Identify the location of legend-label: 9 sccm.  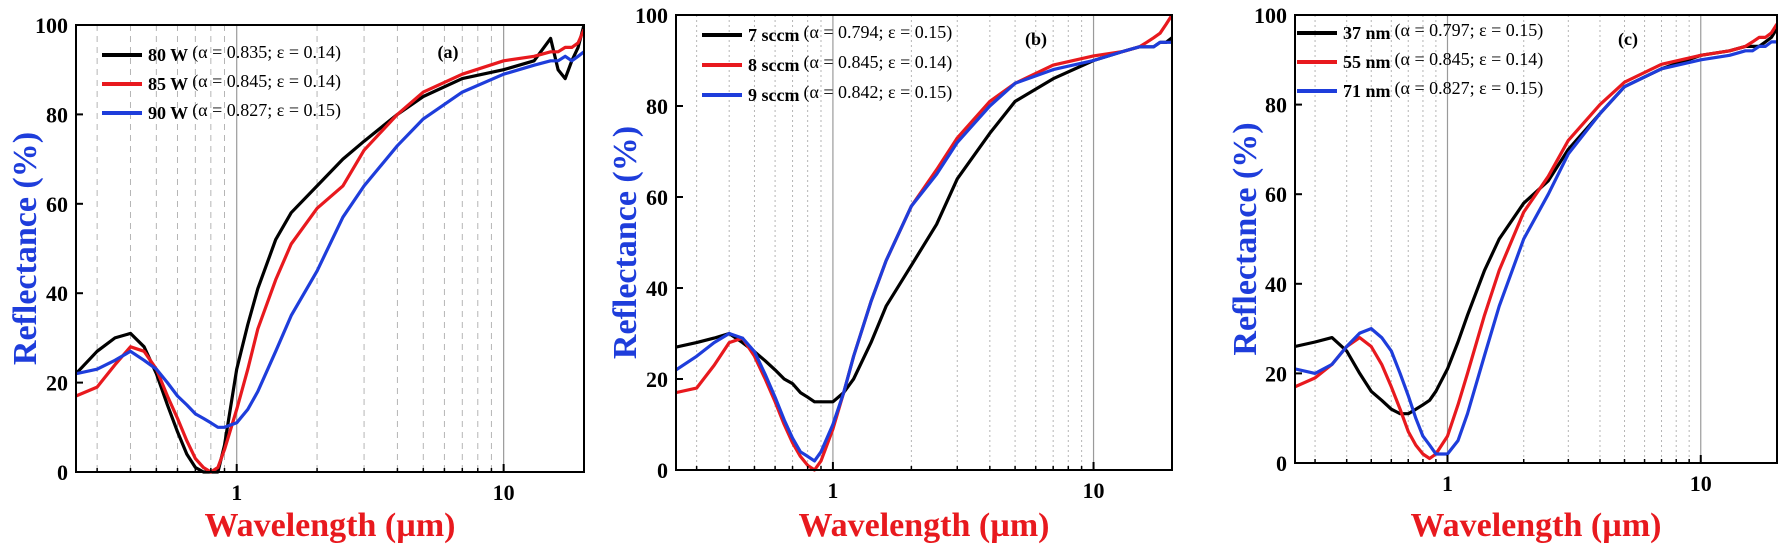
(773, 95).